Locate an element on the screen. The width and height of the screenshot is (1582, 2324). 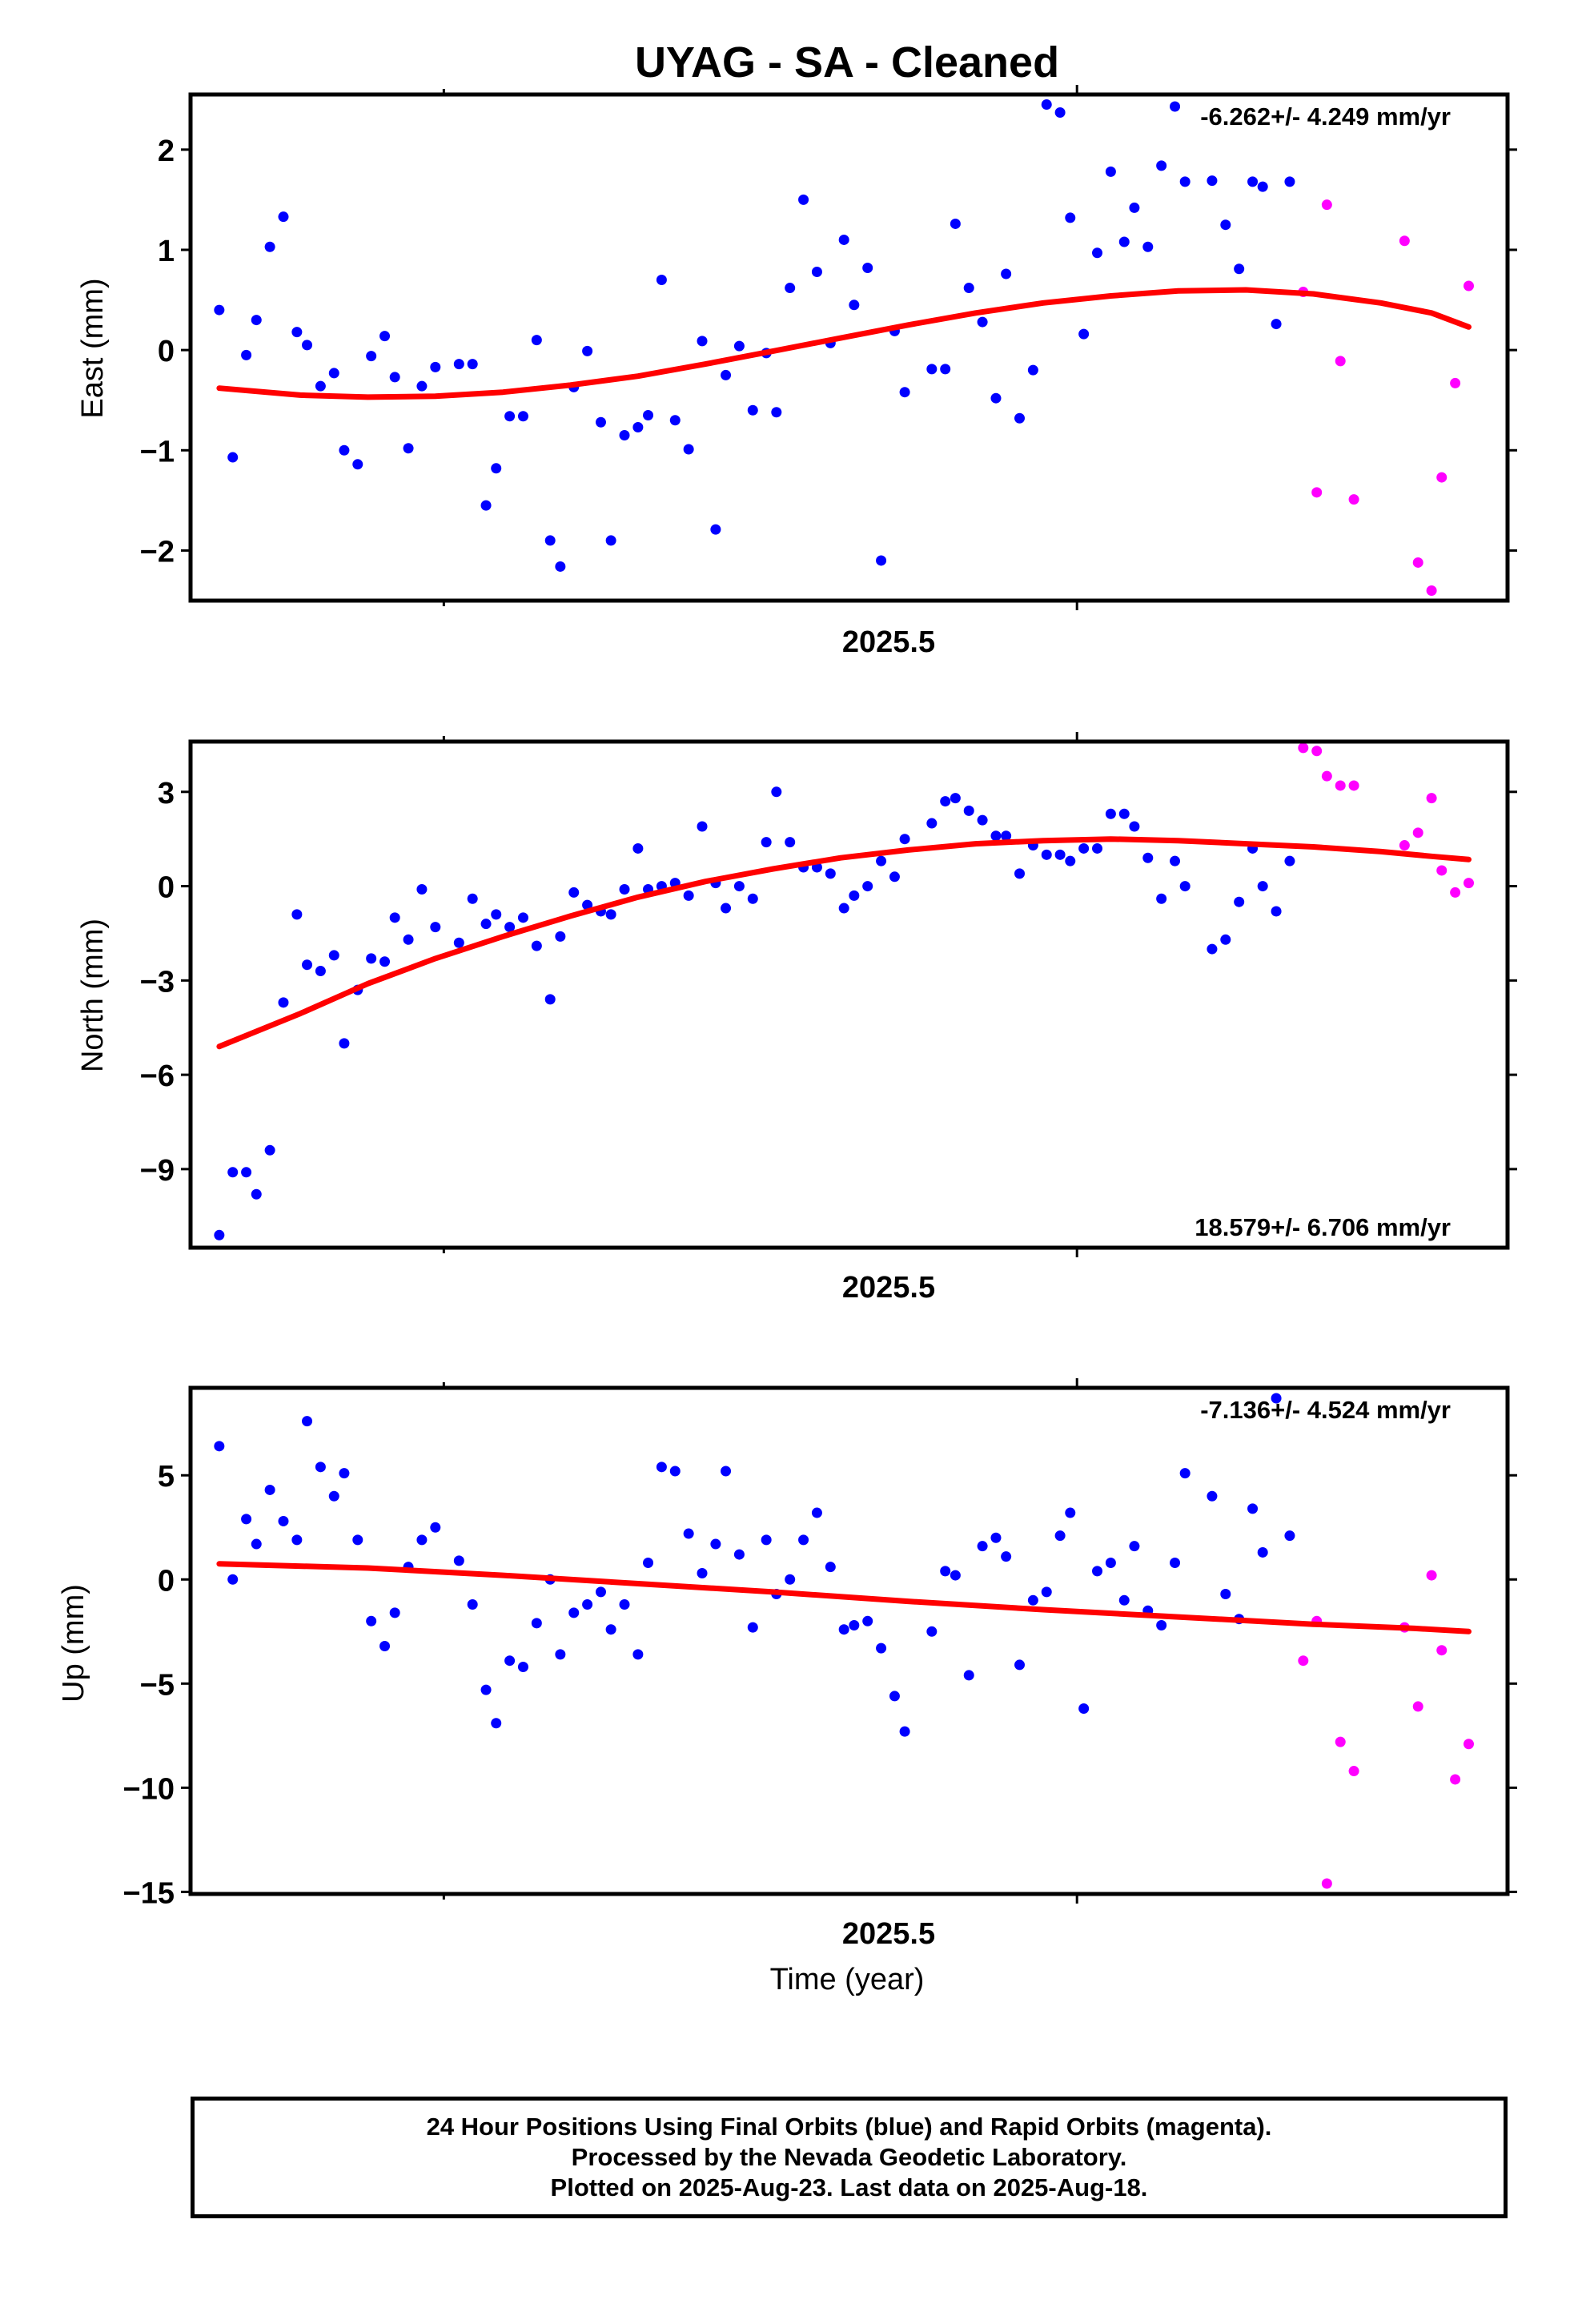
north-y-axis-label: North (mm) is located at coordinates (93, 995).